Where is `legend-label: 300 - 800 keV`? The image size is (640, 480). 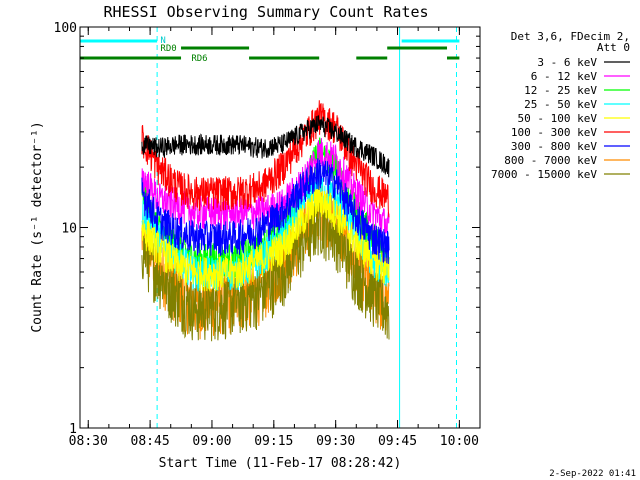 legend-label: 300 - 800 keV is located at coordinates (554, 146).